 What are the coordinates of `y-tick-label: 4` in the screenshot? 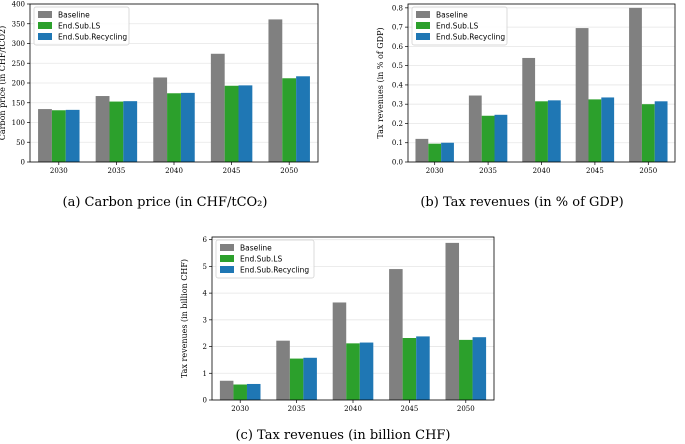 It's located at (205, 294).